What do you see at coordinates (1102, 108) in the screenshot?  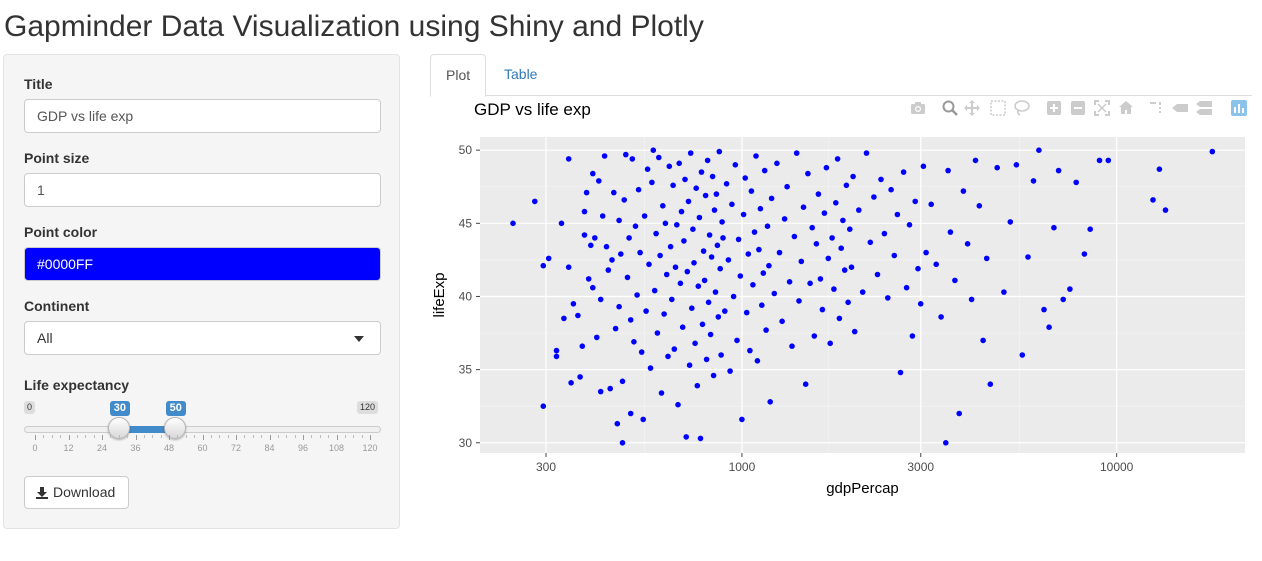 I see `autoscale-icon` at bounding box center [1102, 108].